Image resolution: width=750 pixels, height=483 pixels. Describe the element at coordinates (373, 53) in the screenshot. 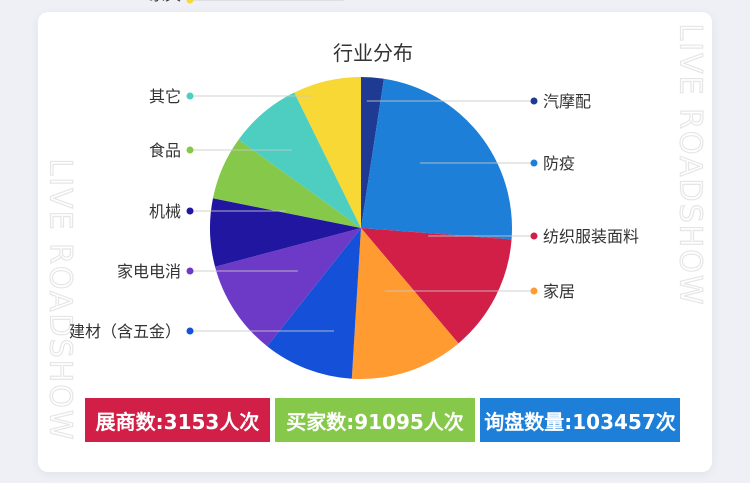

I see `chart-title: 行业分布` at that location.